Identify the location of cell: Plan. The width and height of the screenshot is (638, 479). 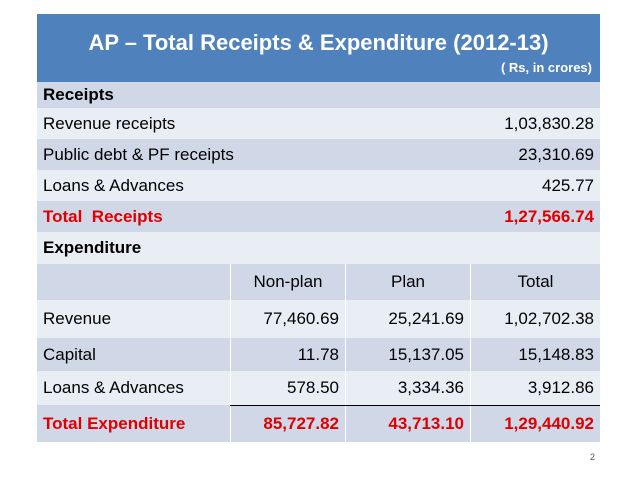
(407, 282).